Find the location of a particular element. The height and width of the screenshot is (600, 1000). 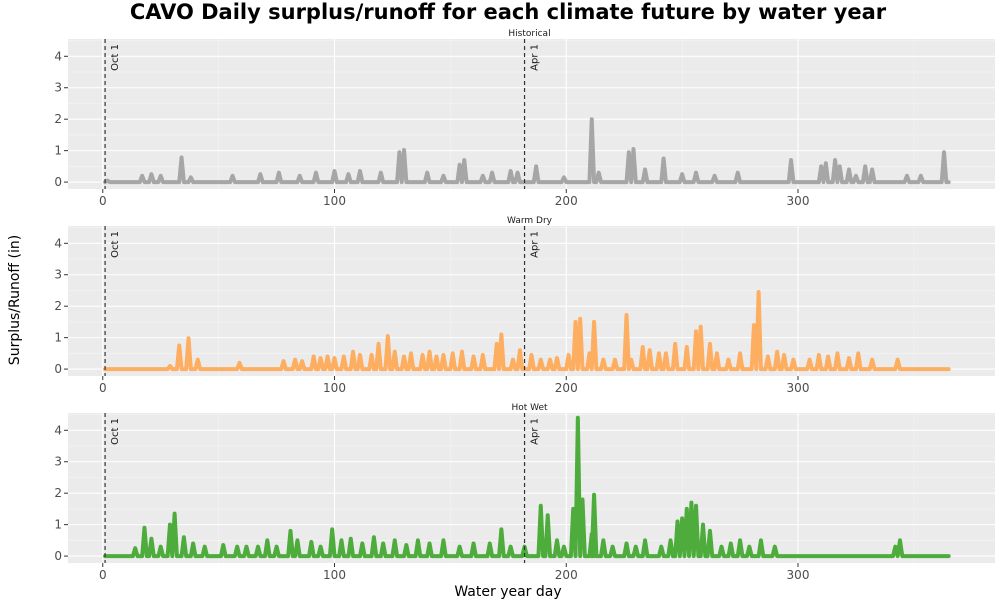

x-tick-label: 100 is located at coordinates (334, 388).